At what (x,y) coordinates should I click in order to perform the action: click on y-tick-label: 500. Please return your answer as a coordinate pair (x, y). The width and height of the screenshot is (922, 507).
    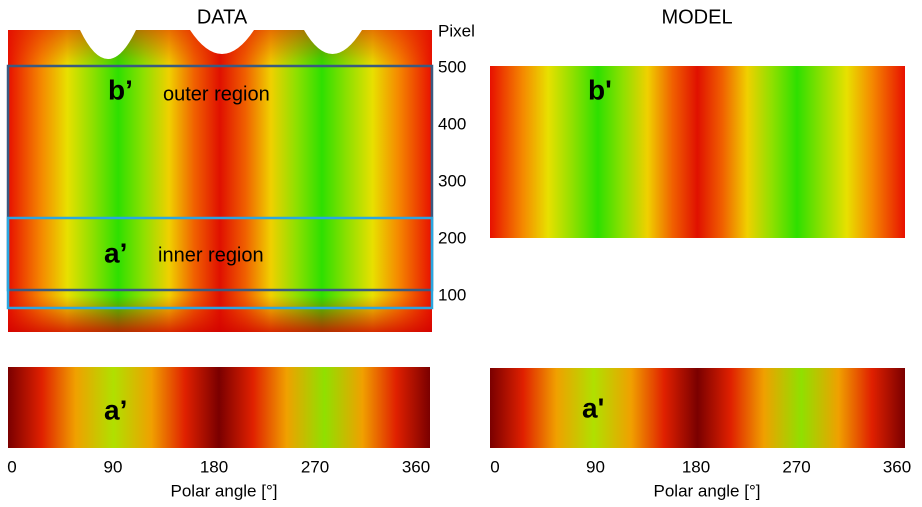
    Looking at the image, I should click on (452, 66).